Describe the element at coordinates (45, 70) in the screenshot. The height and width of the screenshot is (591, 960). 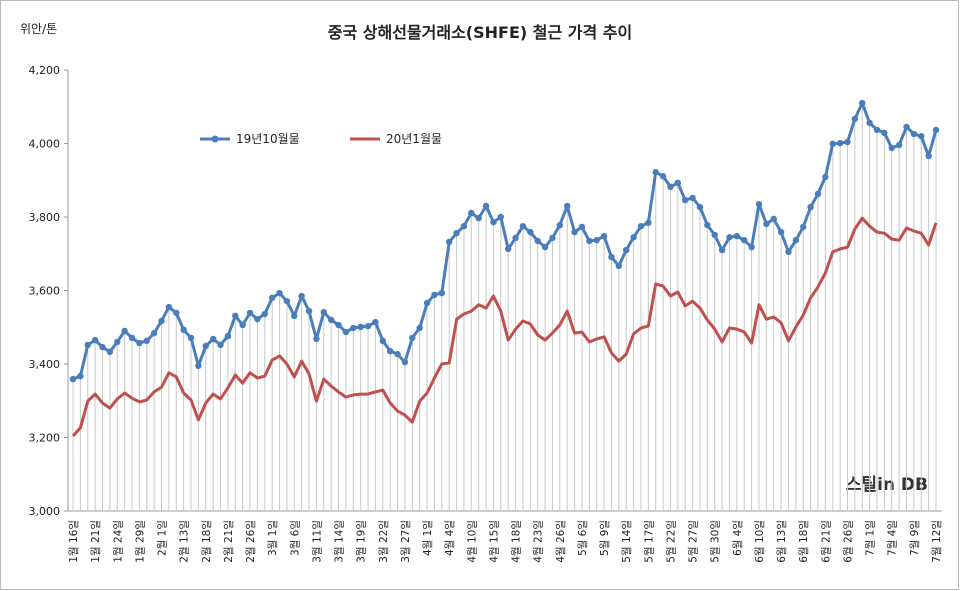
I see `y-tick-label: 4,200` at that location.